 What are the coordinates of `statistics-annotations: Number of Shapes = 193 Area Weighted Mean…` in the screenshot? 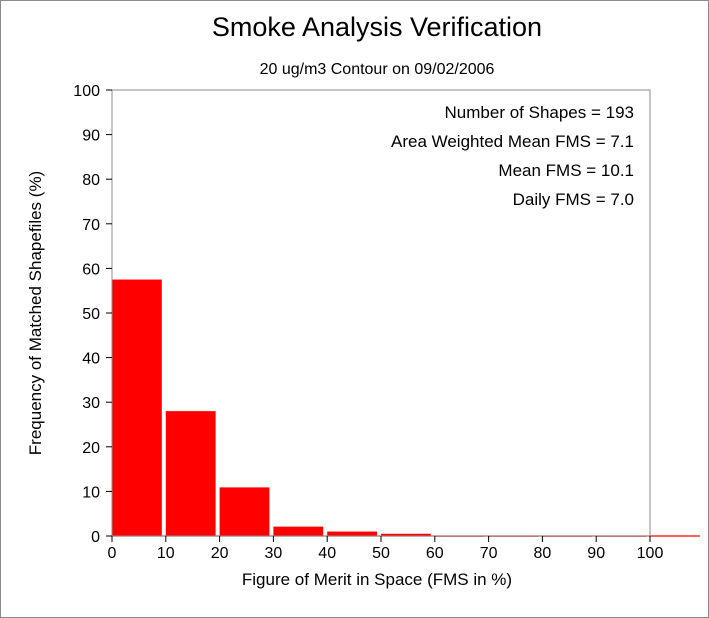 It's located at (512, 156).